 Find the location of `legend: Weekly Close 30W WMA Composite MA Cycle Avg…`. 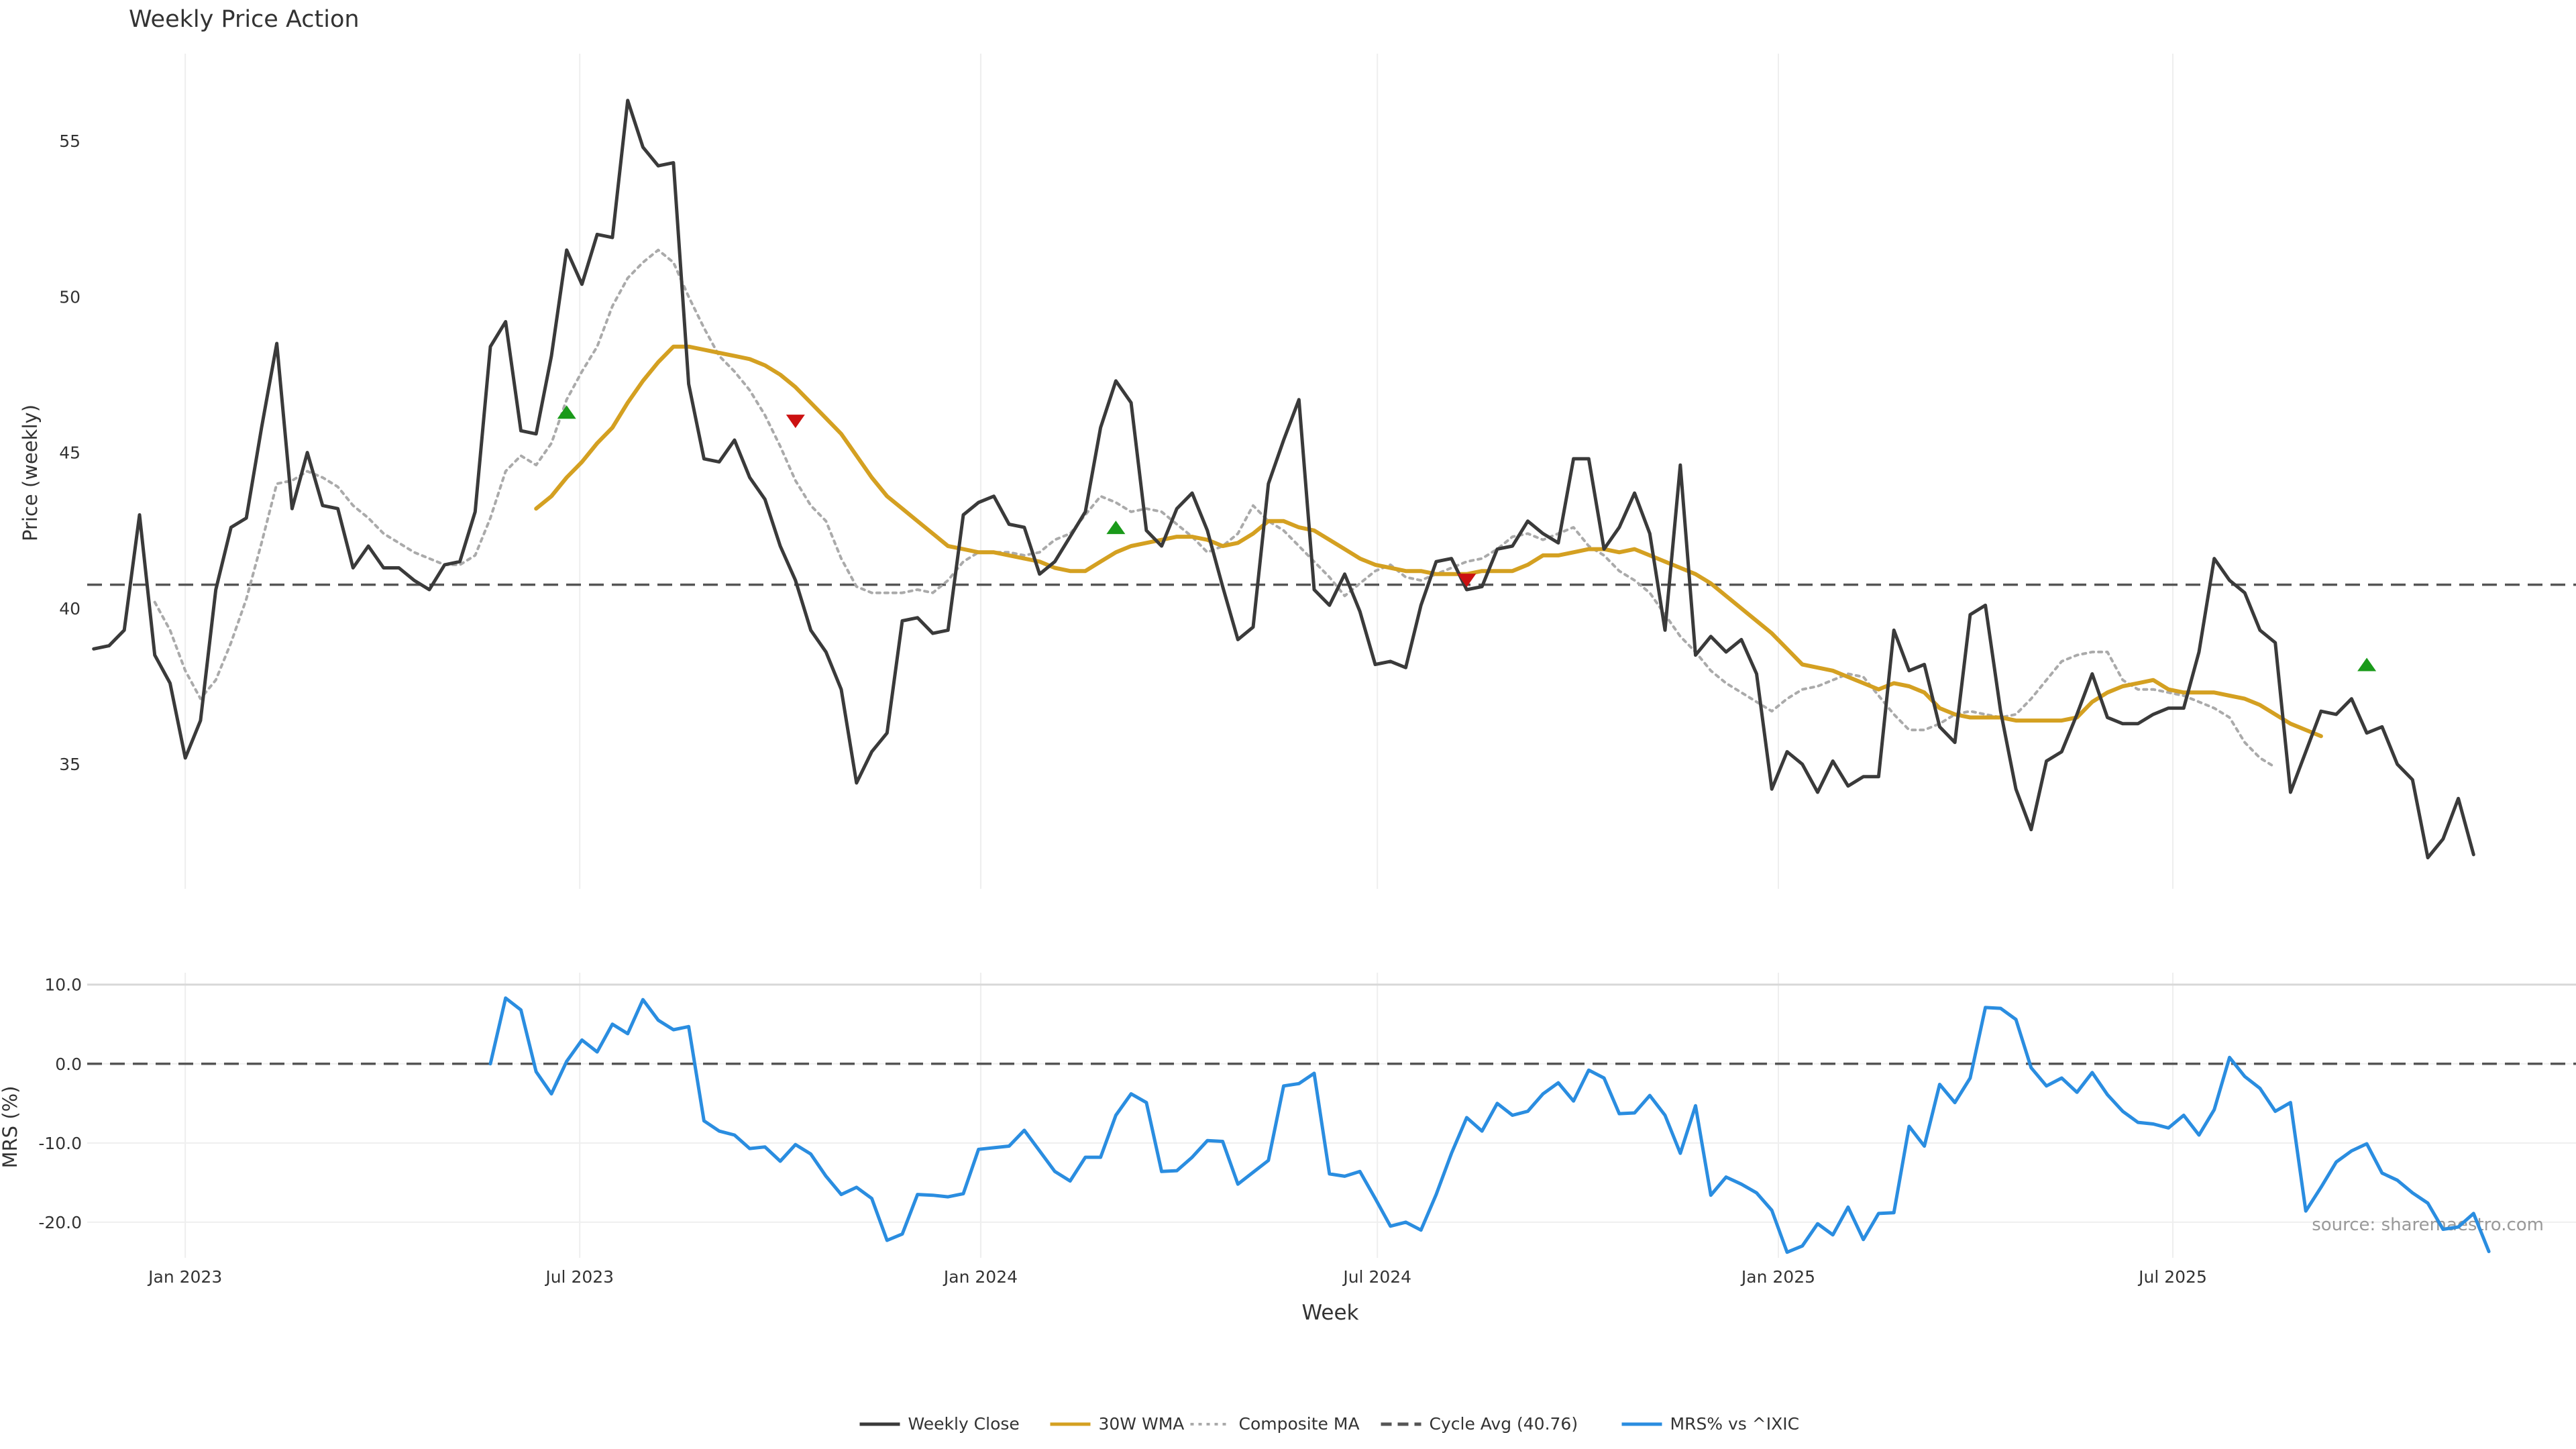

legend: Weekly Close 30W WMA Composite MA Cycle Avg… is located at coordinates (1329, 1424).